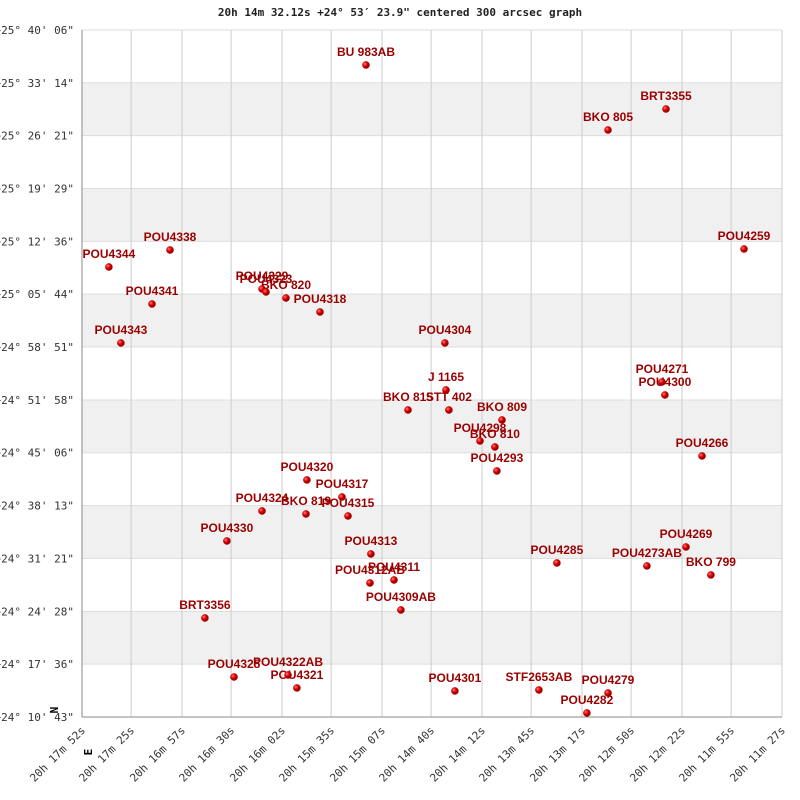 This screenshot has height=800, width=800. I want to click on point-label: POU4344, so click(109, 254).